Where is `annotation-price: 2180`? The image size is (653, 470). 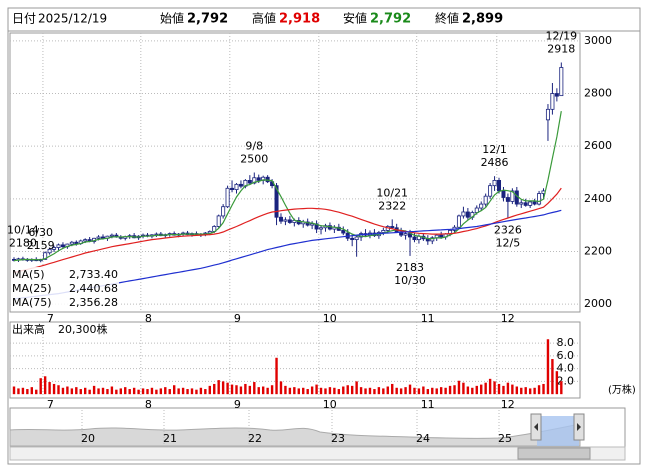
annotation-price: 2180 is located at coordinates (23, 243).